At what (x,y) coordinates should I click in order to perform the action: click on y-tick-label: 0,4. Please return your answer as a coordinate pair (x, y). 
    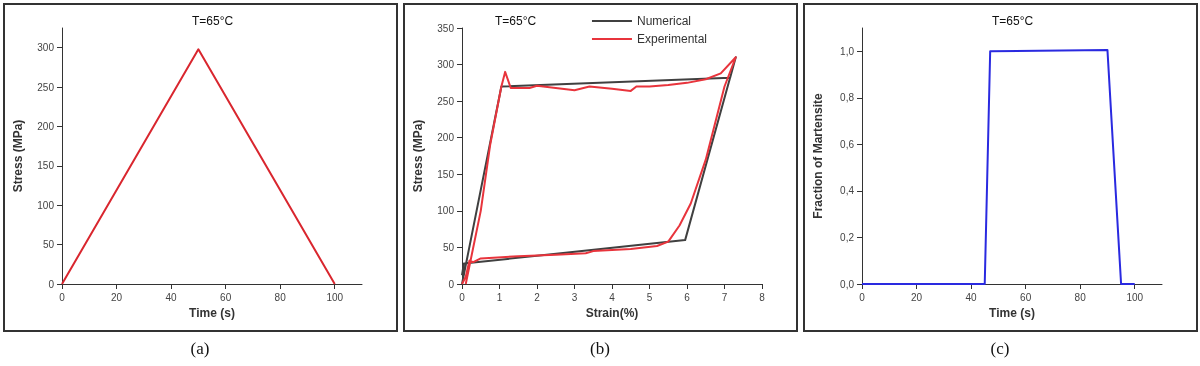
    Looking at the image, I should click on (847, 191).